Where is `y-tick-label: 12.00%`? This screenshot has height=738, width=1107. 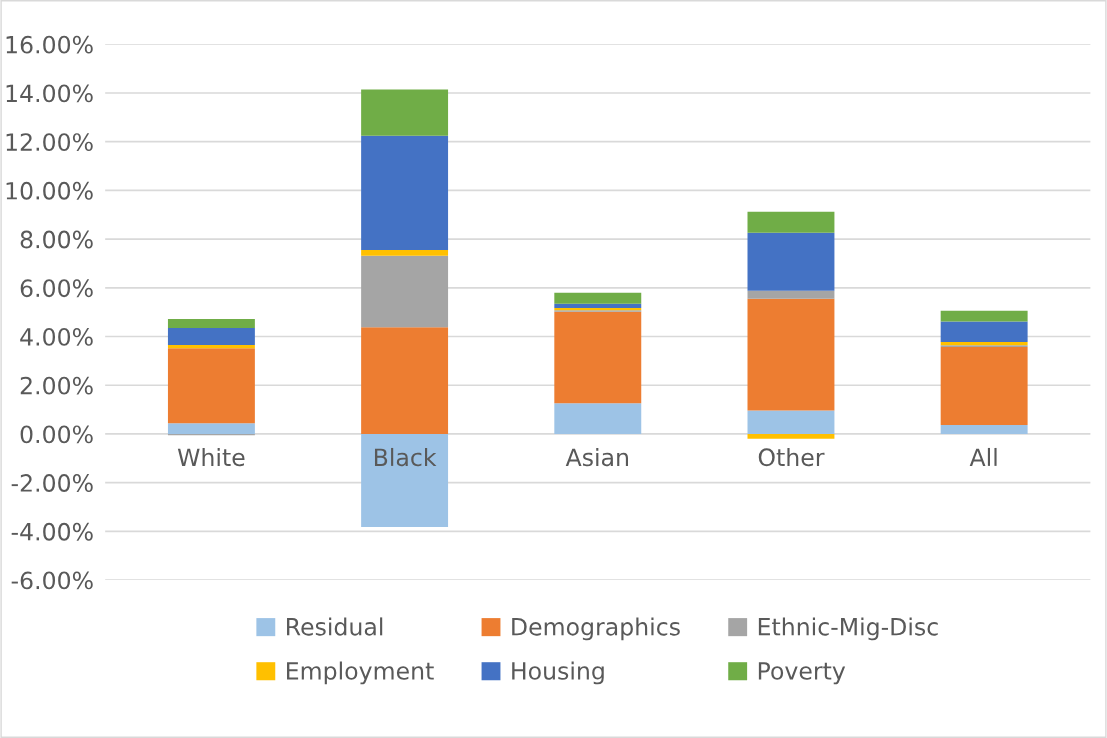
y-tick-label: 12.00% is located at coordinates (49, 142).